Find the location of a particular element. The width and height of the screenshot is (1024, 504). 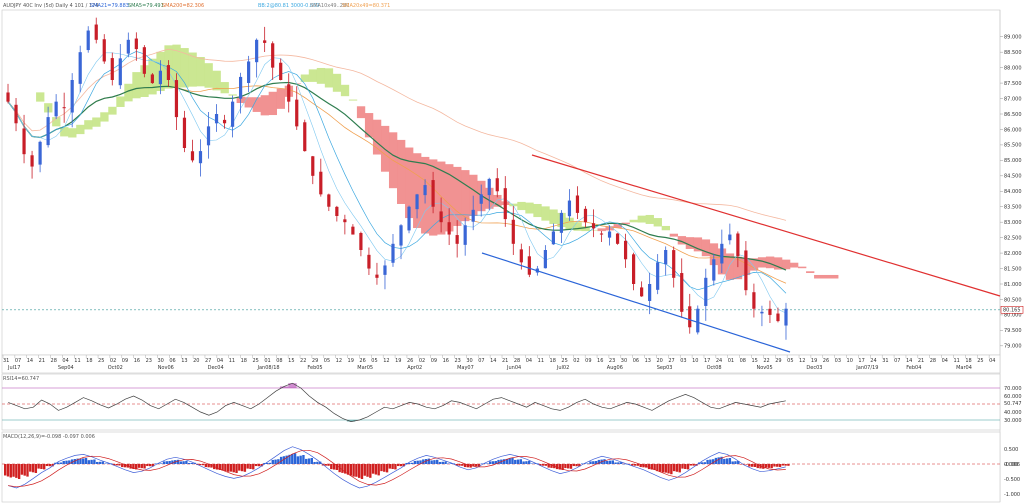

time-tick-label: 10 is located at coordinates (850, 361).